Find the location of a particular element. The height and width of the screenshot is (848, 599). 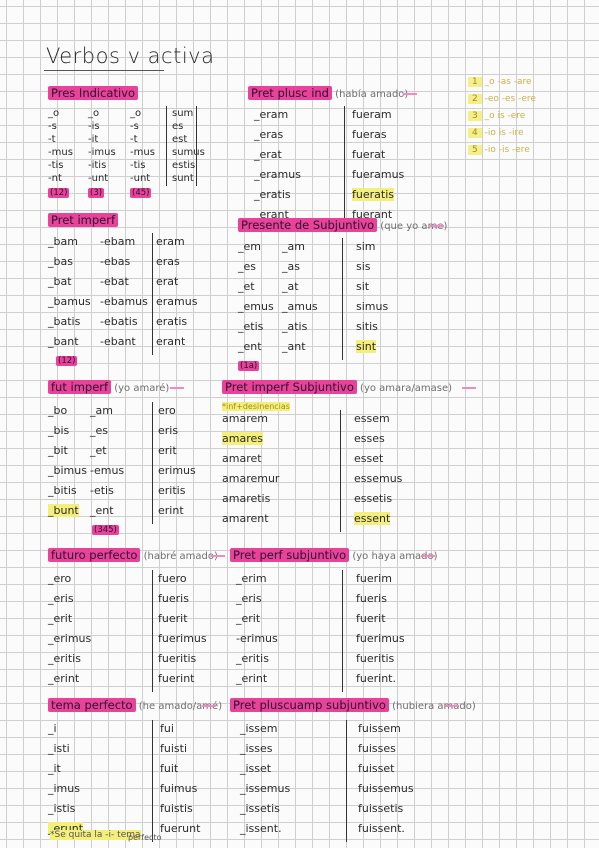

s4-c1-cell: _et is located at coordinates (246, 286).